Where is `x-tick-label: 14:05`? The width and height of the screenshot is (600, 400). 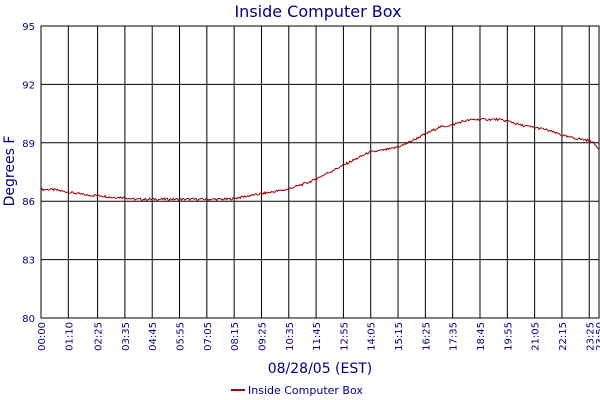 x-tick-label: 14:05 is located at coordinates (372, 336).